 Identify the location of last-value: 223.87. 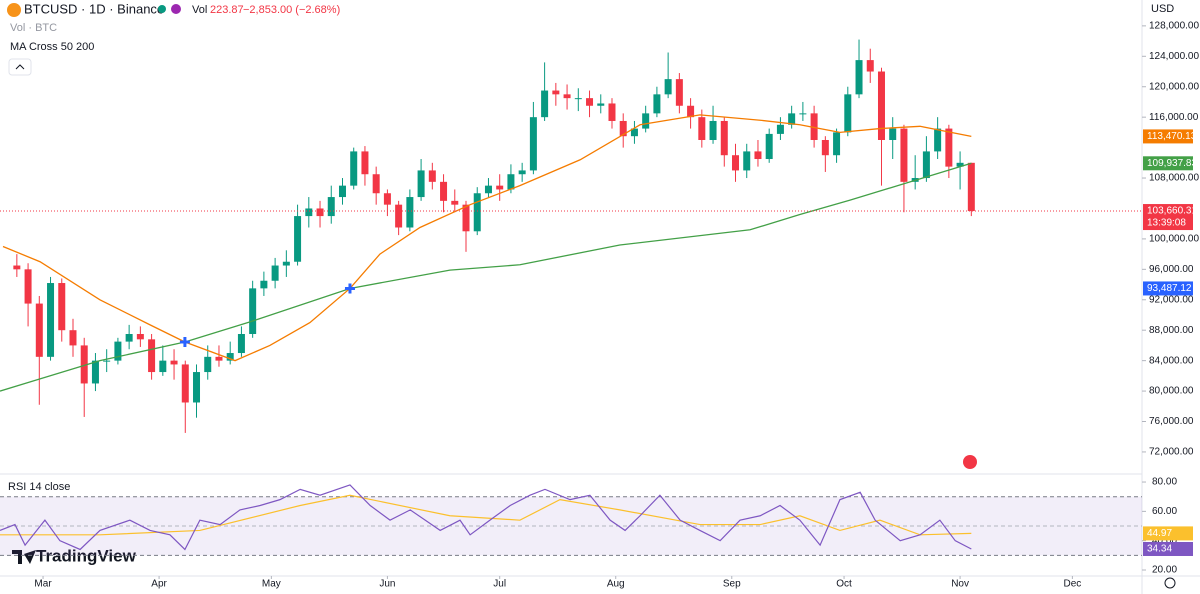
(227, 10).